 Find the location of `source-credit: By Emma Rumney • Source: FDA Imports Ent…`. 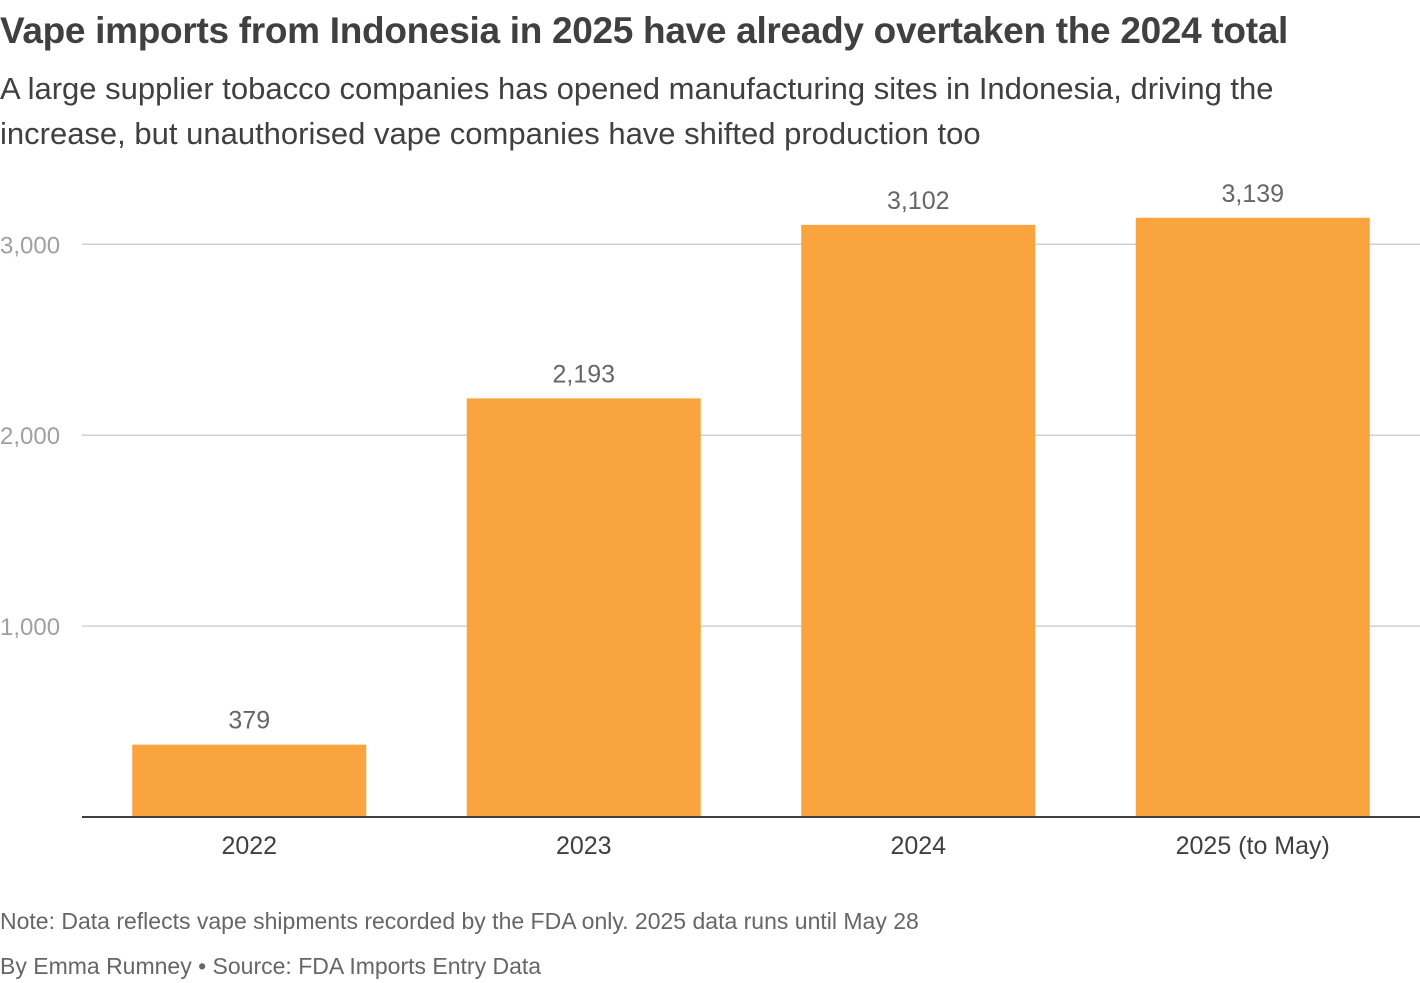

source-credit: By Emma Rumney • Source: FDA Imports Ent… is located at coordinates (271, 966).